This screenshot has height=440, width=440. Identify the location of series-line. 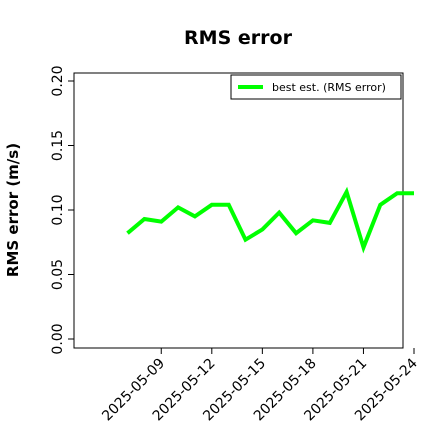
(270, 220).